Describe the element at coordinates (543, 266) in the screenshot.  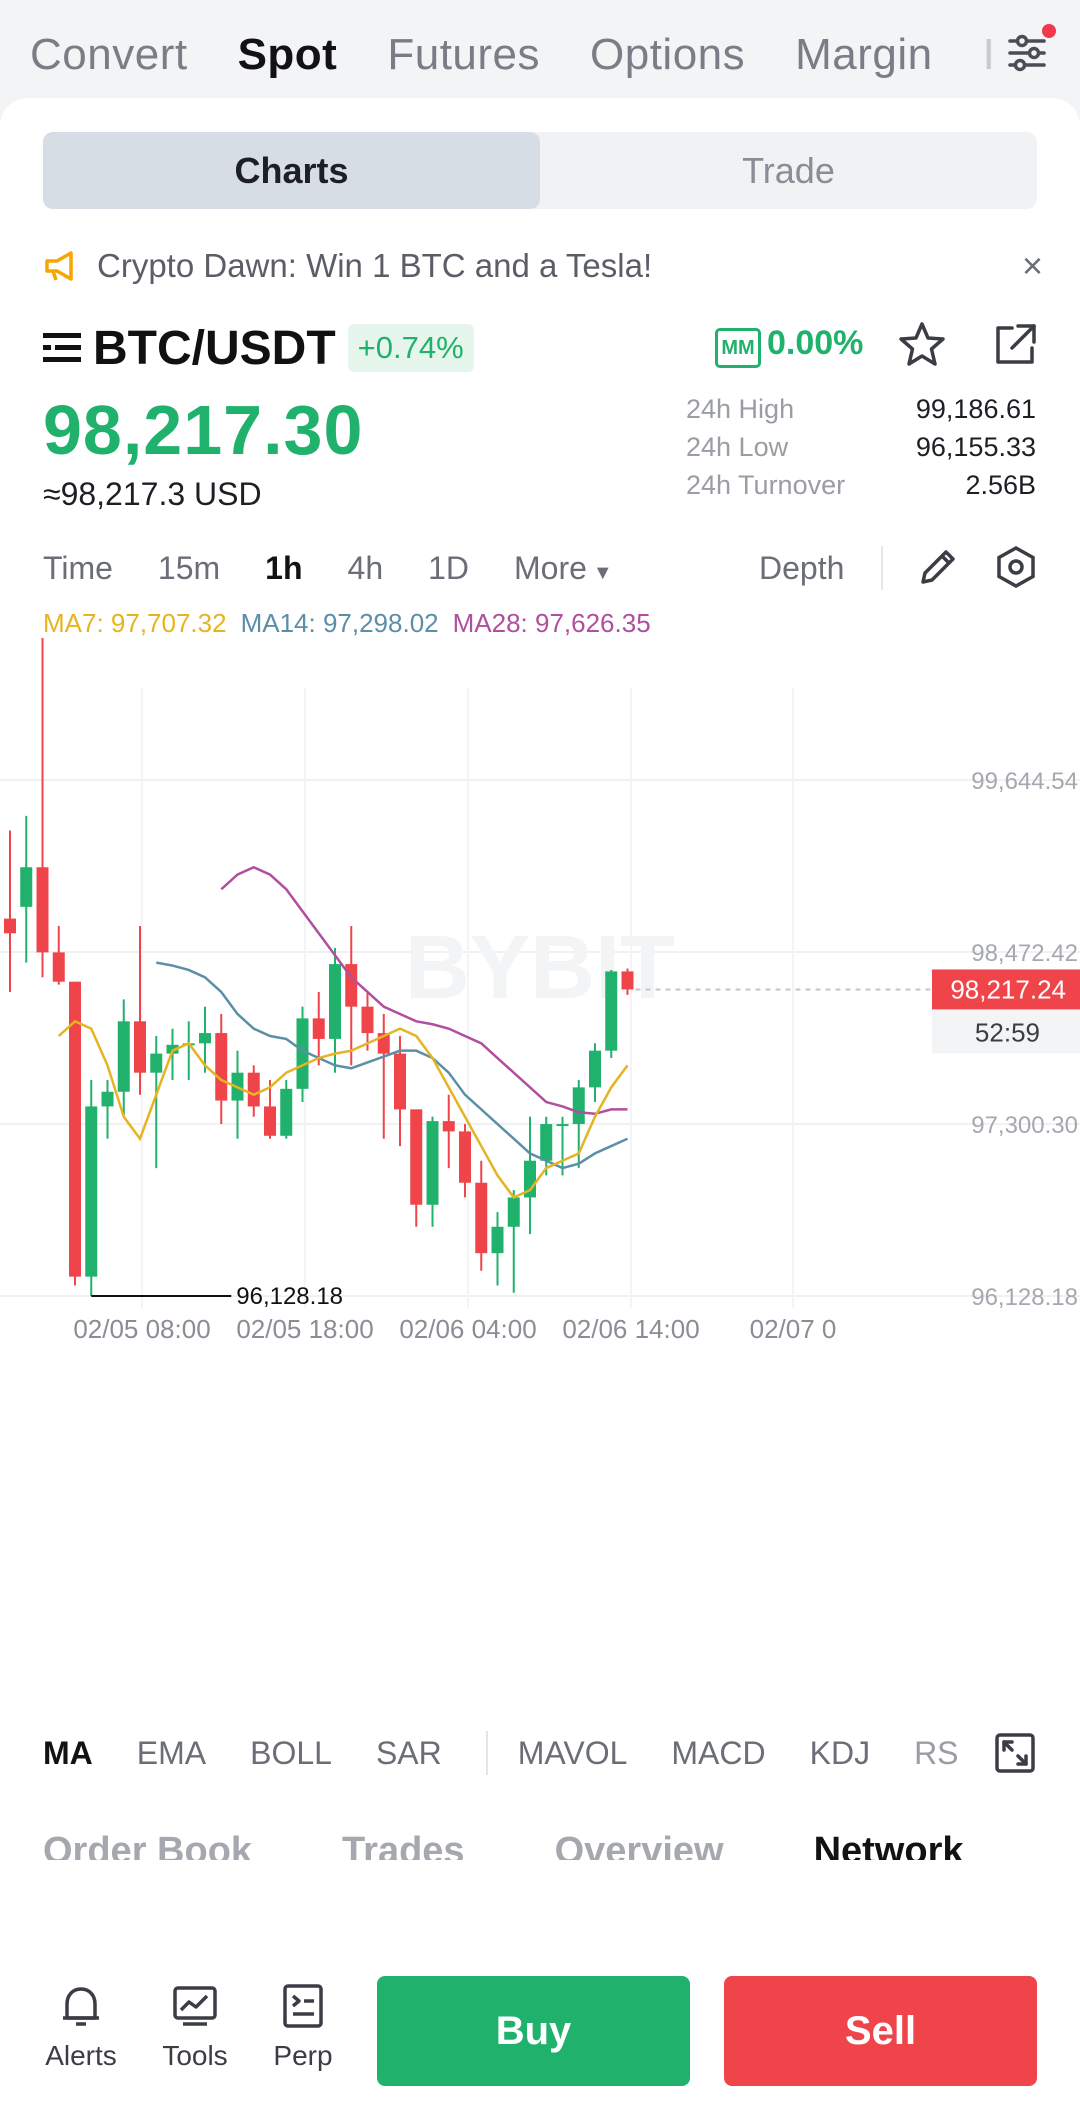
I see `promo-banner: Crypto Dawn: Win 1 BTC and a Tesla! ×` at that location.